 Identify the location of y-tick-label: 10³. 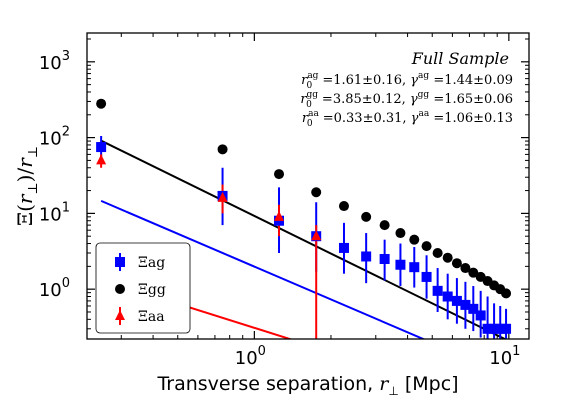
(54, 61).